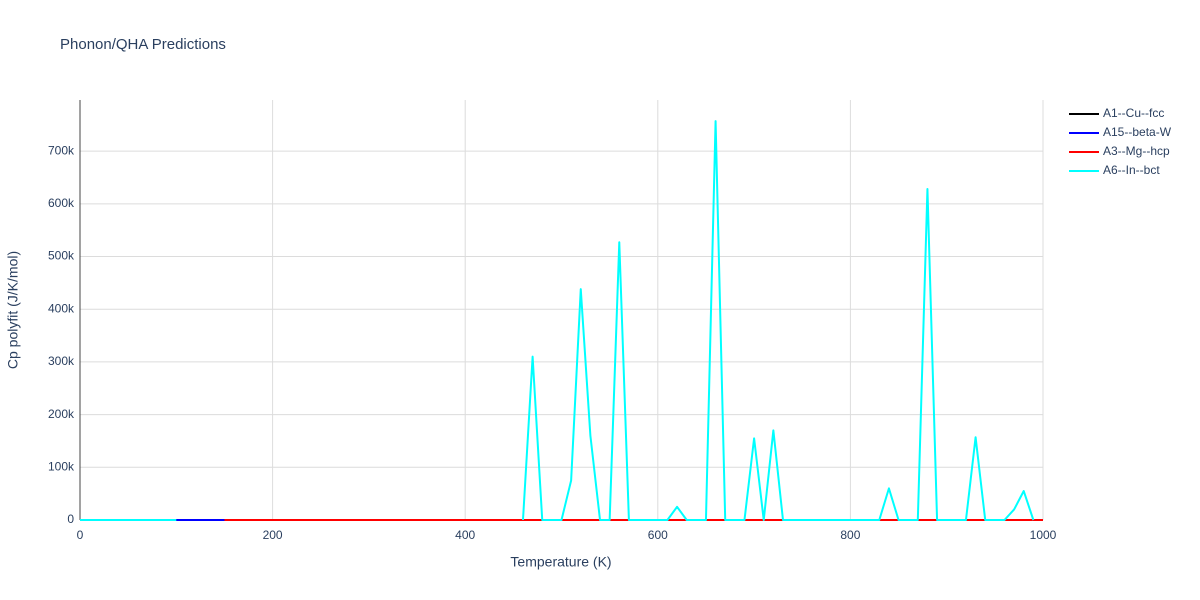  Describe the element at coordinates (850, 535) in the screenshot. I see `x-tick-label: 800` at that location.